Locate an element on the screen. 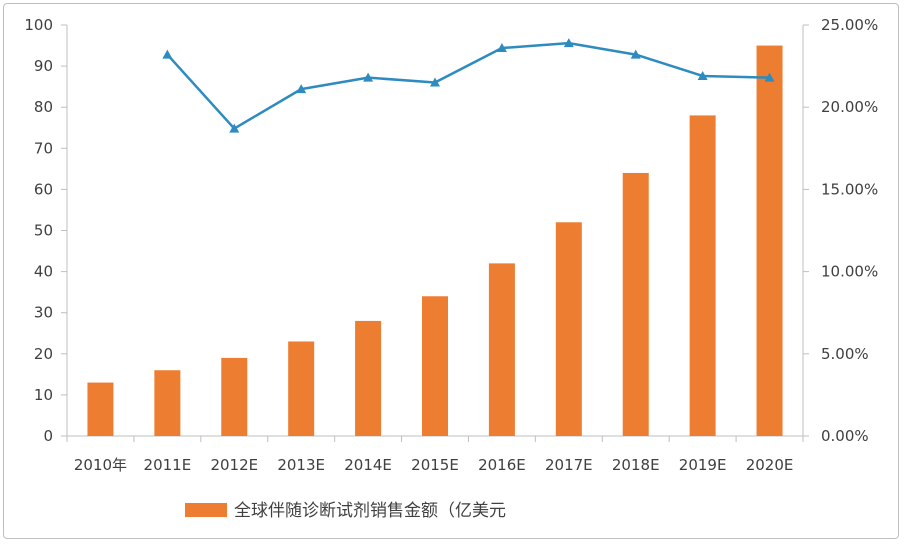 Image resolution: width=904 pixels, height=544 pixels. y-left-tick-label: 0 is located at coordinates (48, 436).